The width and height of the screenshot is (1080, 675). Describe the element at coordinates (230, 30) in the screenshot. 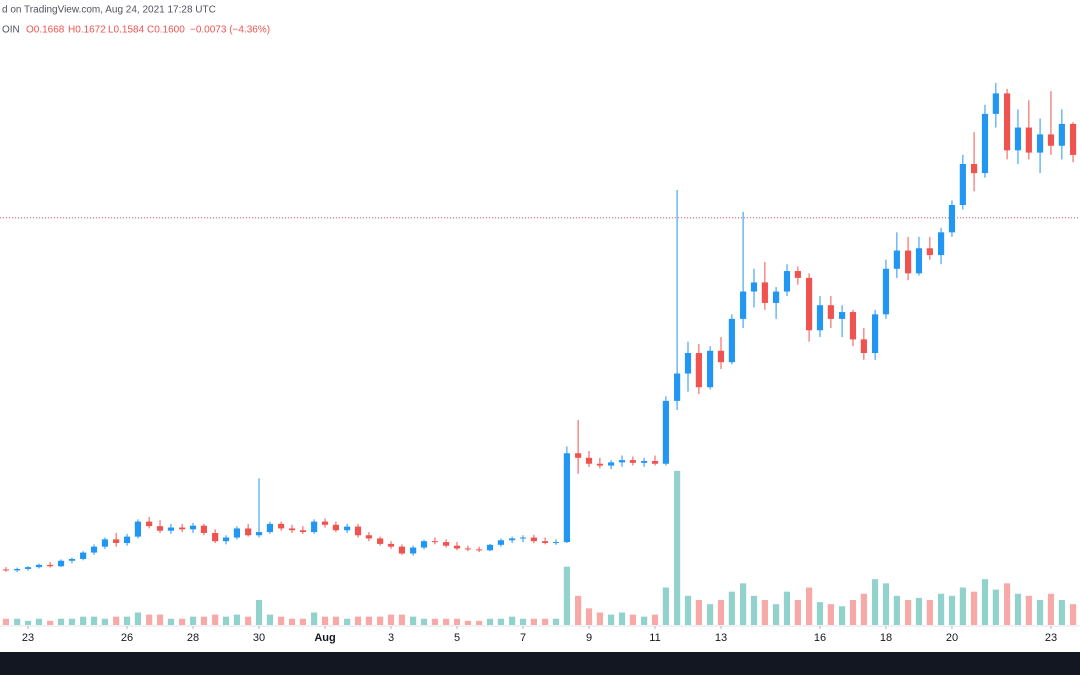

I see `change-value: −0.0073 (−4.36%)` at that location.